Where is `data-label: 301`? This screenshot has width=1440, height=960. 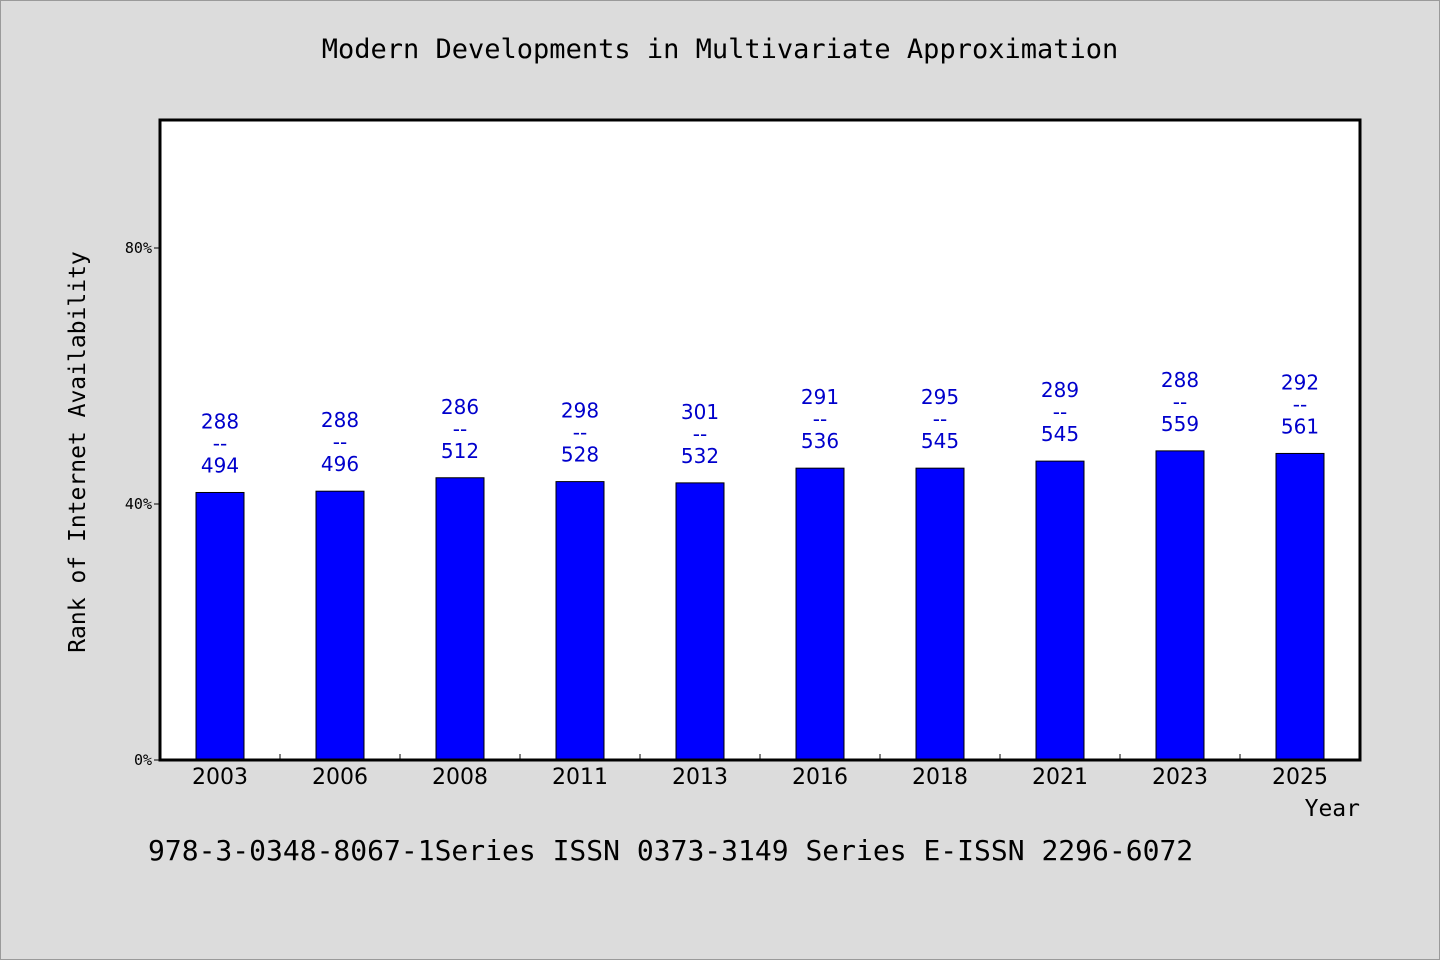
data-label: 301 is located at coordinates (700, 412).